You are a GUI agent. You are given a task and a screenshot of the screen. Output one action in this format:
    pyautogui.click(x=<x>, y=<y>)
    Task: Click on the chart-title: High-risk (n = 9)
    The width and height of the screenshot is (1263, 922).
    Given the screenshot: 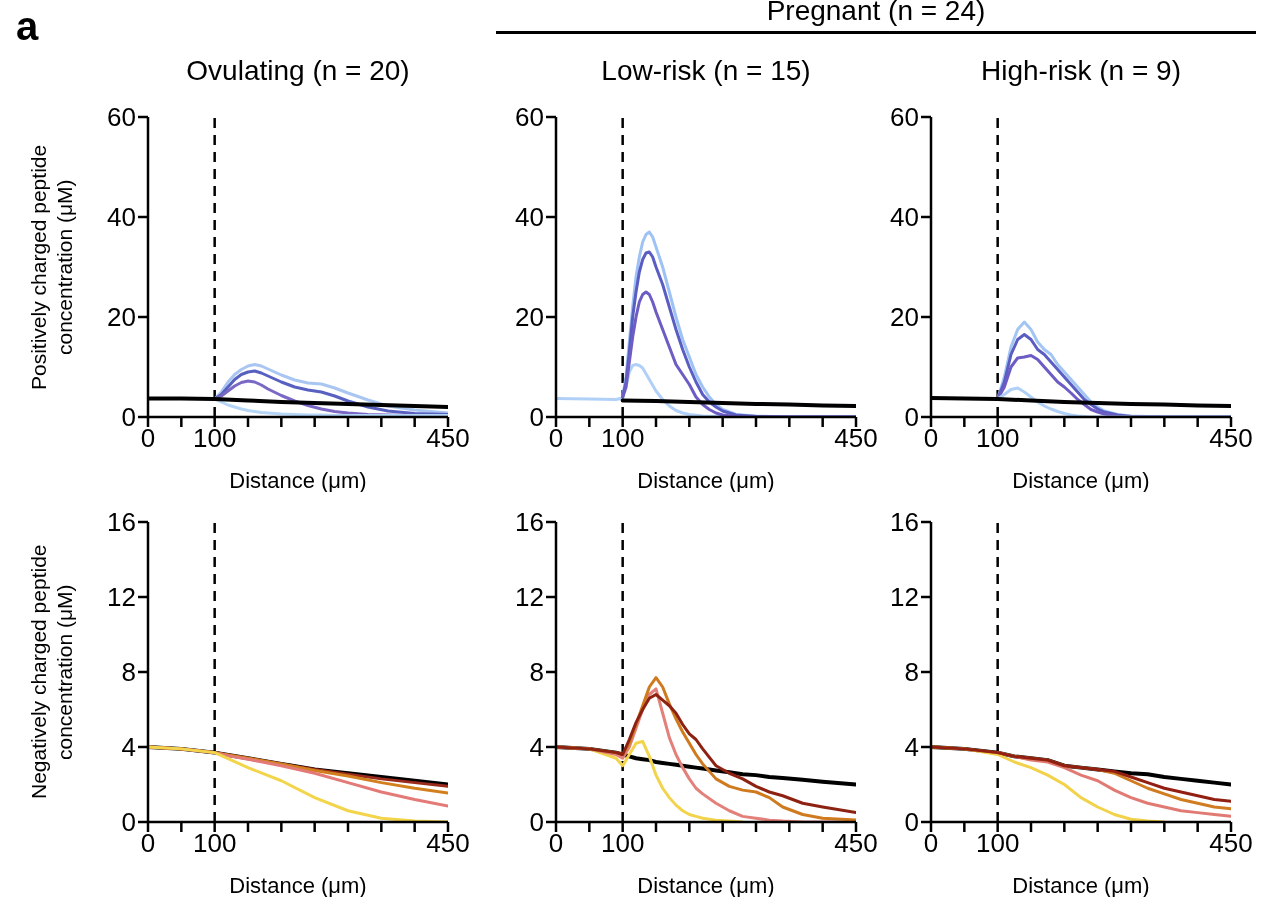 What is the action you would take?
    pyautogui.click(x=1081, y=71)
    